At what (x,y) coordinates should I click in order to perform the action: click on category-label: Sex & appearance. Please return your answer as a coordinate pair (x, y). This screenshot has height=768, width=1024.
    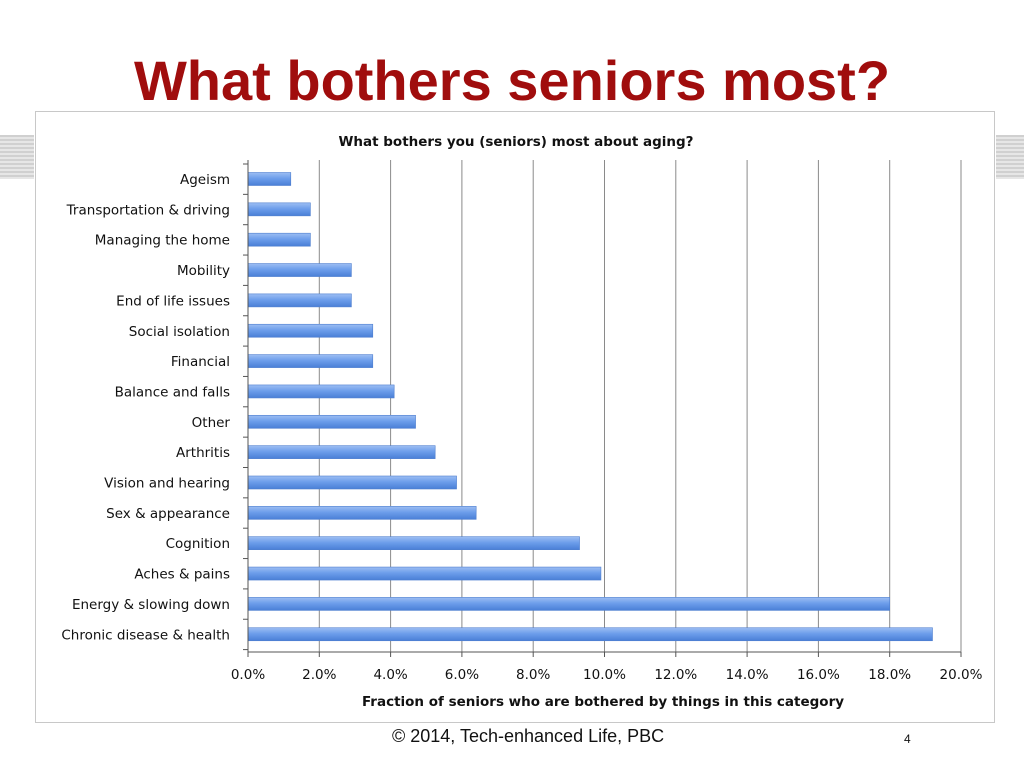
    Looking at the image, I should click on (168, 514).